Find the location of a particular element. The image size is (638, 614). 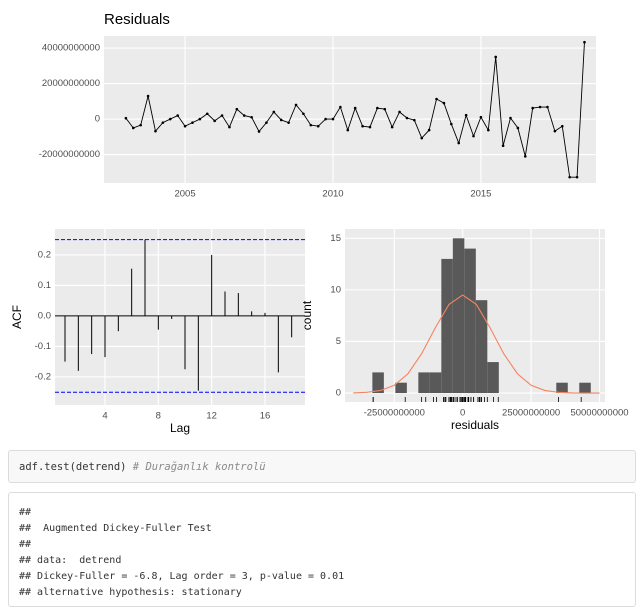

output-line: ## data: detrend is located at coordinates (70, 560).